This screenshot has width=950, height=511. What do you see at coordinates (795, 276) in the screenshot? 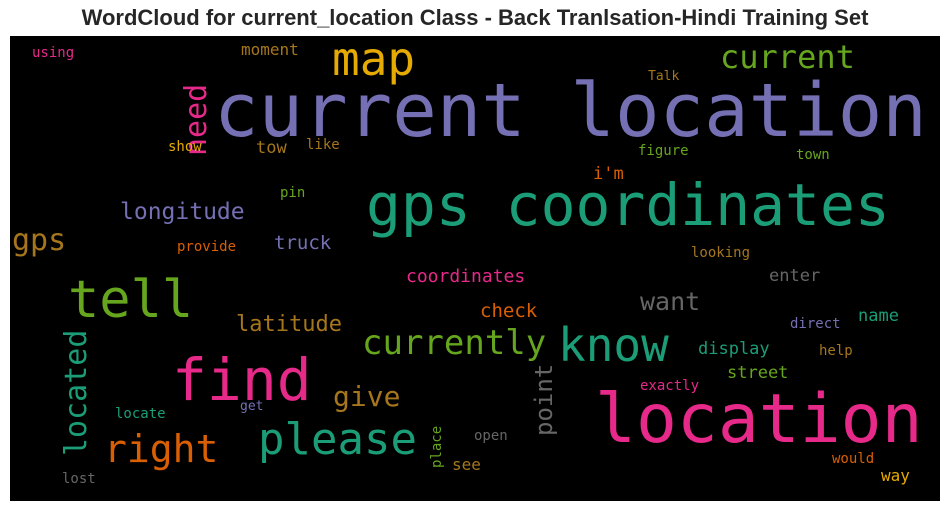
I see `word-enter: enter` at bounding box center [795, 276].